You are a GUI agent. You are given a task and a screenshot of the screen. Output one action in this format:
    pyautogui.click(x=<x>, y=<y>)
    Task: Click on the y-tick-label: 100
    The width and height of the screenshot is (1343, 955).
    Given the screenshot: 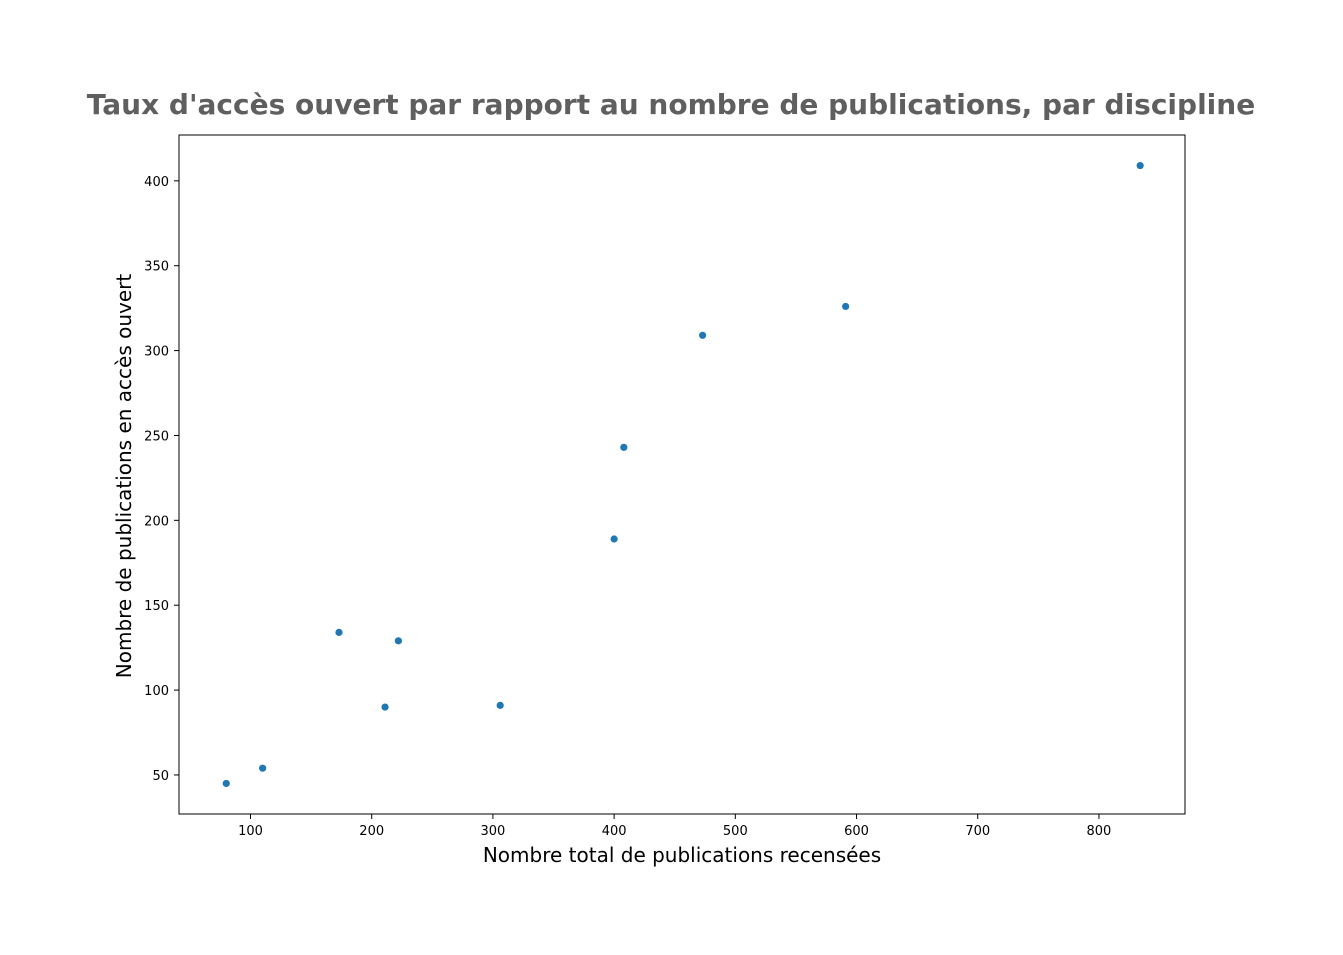 What is the action you would take?
    pyautogui.click(x=156, y=691)
    